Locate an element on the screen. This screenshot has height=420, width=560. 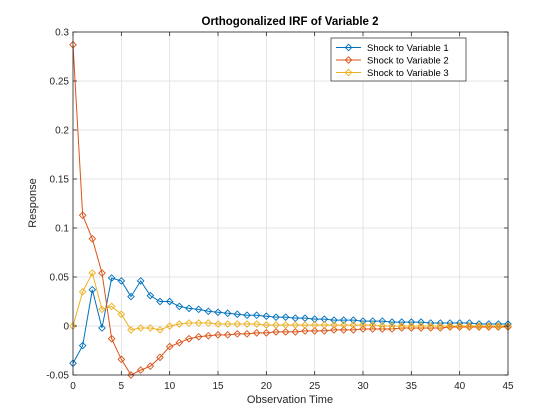
x-tick-label: 20 is located at coordinates (267, 386).